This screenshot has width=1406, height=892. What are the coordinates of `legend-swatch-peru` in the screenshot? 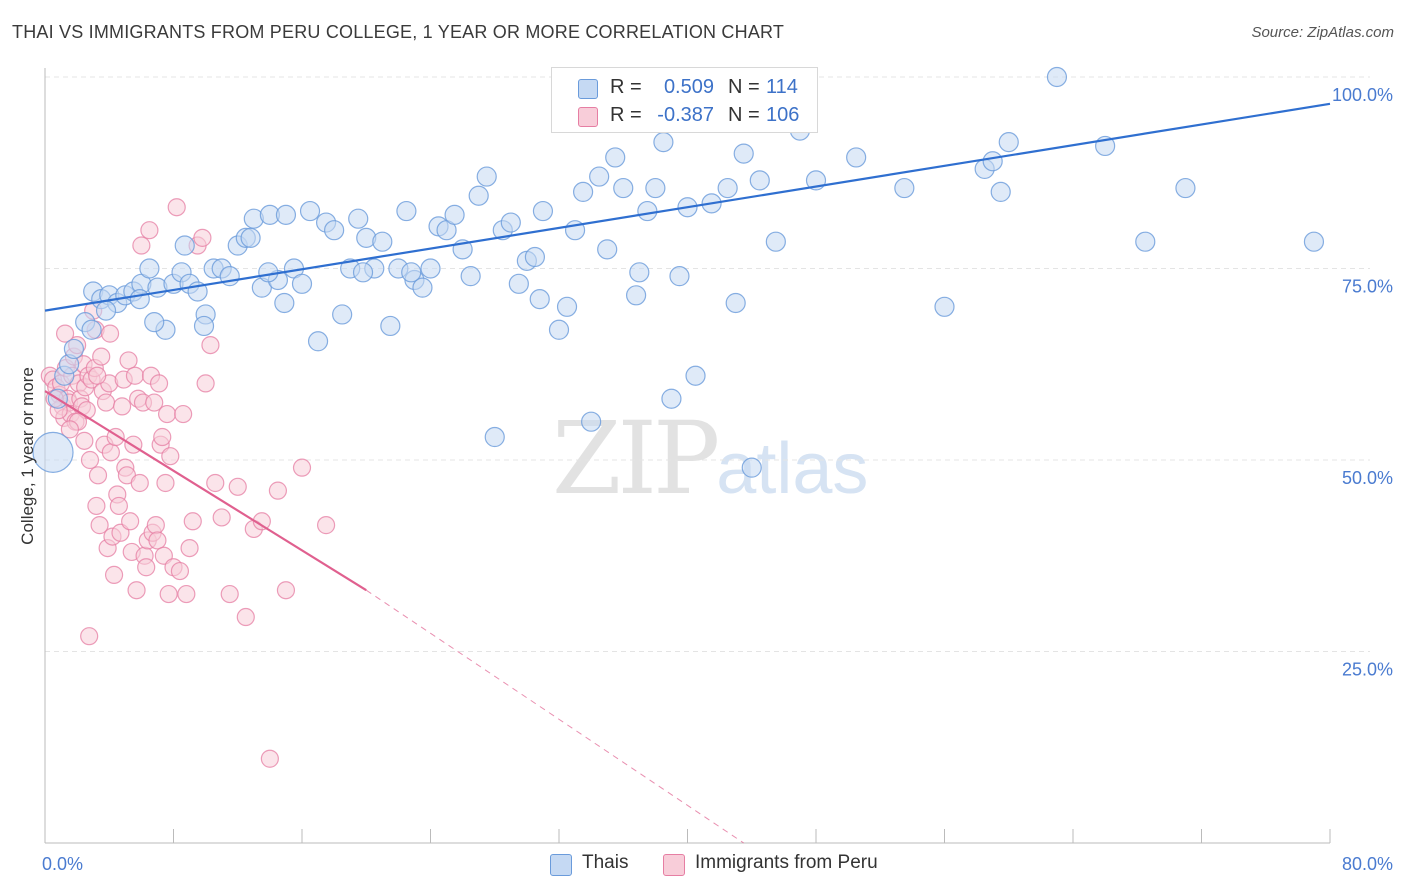 It's located at (588, 117).